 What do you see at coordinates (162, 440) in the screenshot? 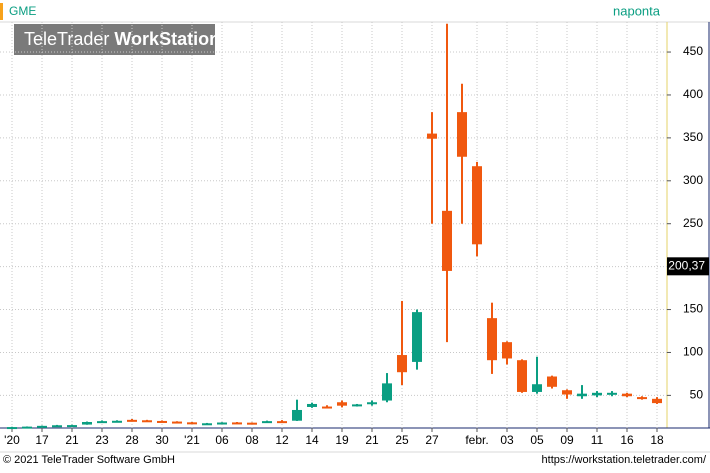
I see `x-tick-label: 30` at bounding box center [162, 440].